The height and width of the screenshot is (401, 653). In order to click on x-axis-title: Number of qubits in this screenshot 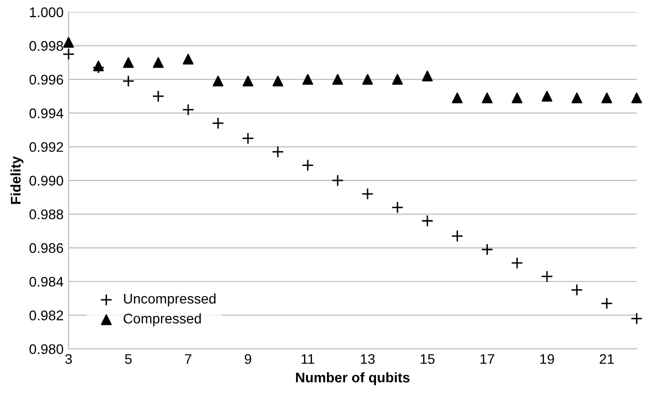, I will do `click(353, 379)`.